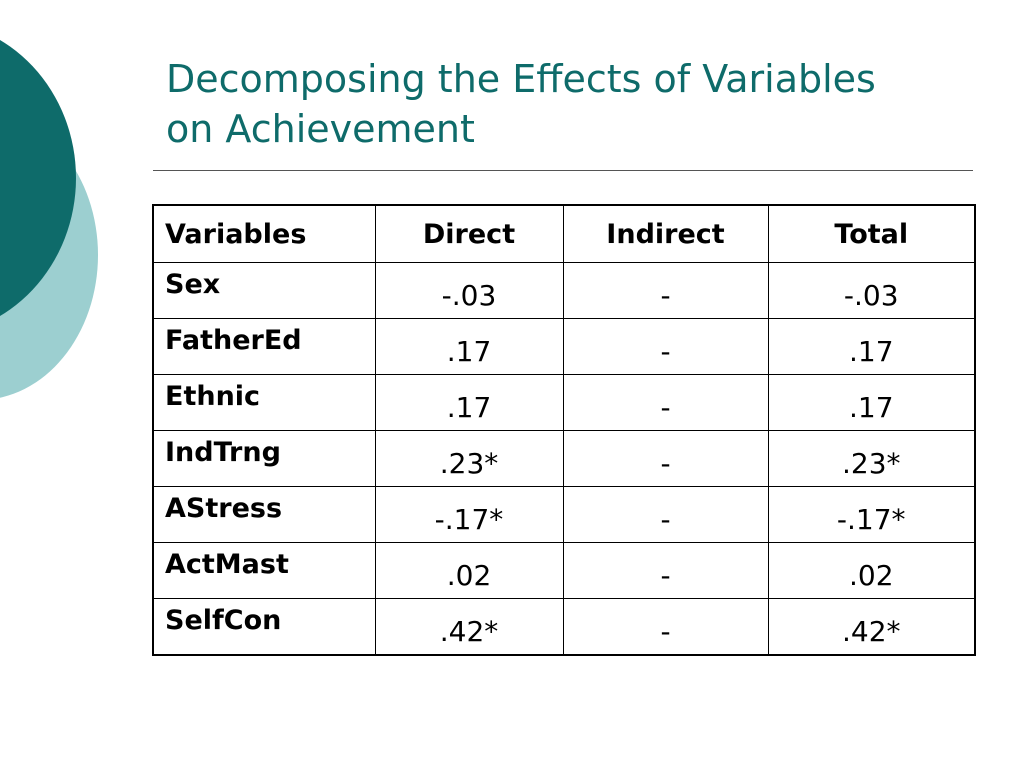 The height and width of the screenshot is (768, 1024). I want to click on variable-cell: AStress, so click(264, 514).